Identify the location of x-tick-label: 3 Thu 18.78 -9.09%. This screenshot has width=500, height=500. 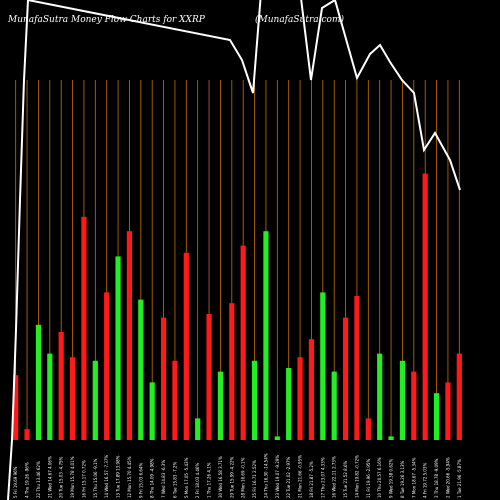
(436, 478).